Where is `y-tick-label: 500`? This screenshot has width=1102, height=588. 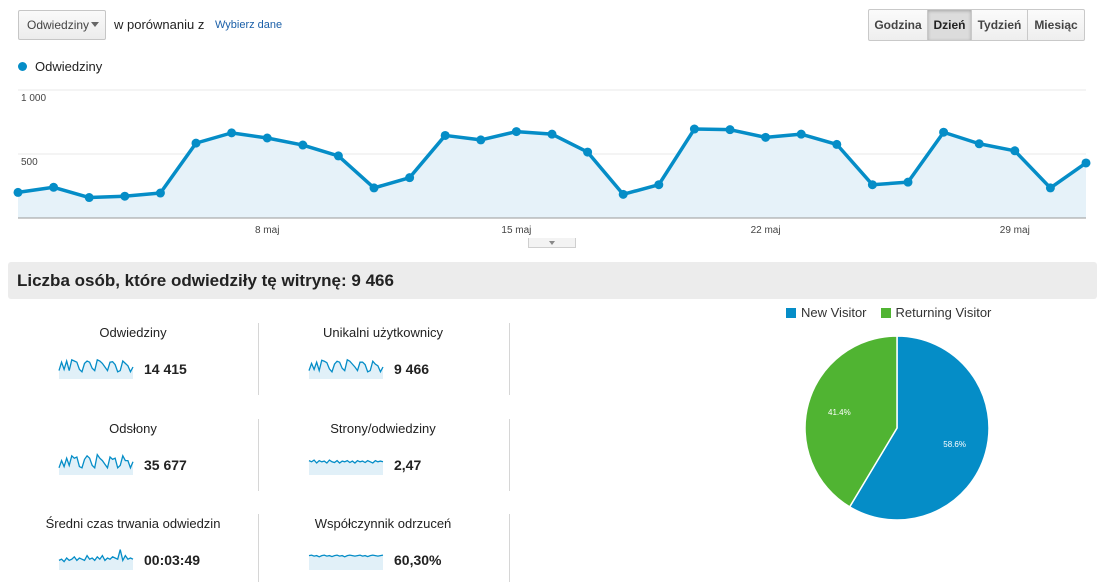
y-tick-label: 500 is located at coordinates (29, 162).